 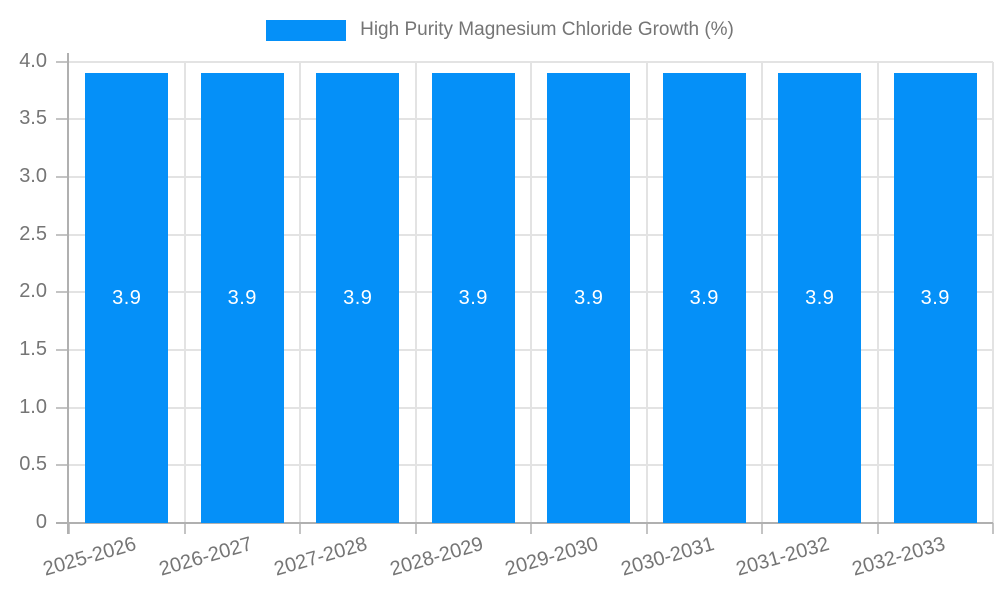 What do you see at coordinates (33, 406) in the screenshot?
I see `y-axis-label: 1.0` at bounding box center [33, 406].